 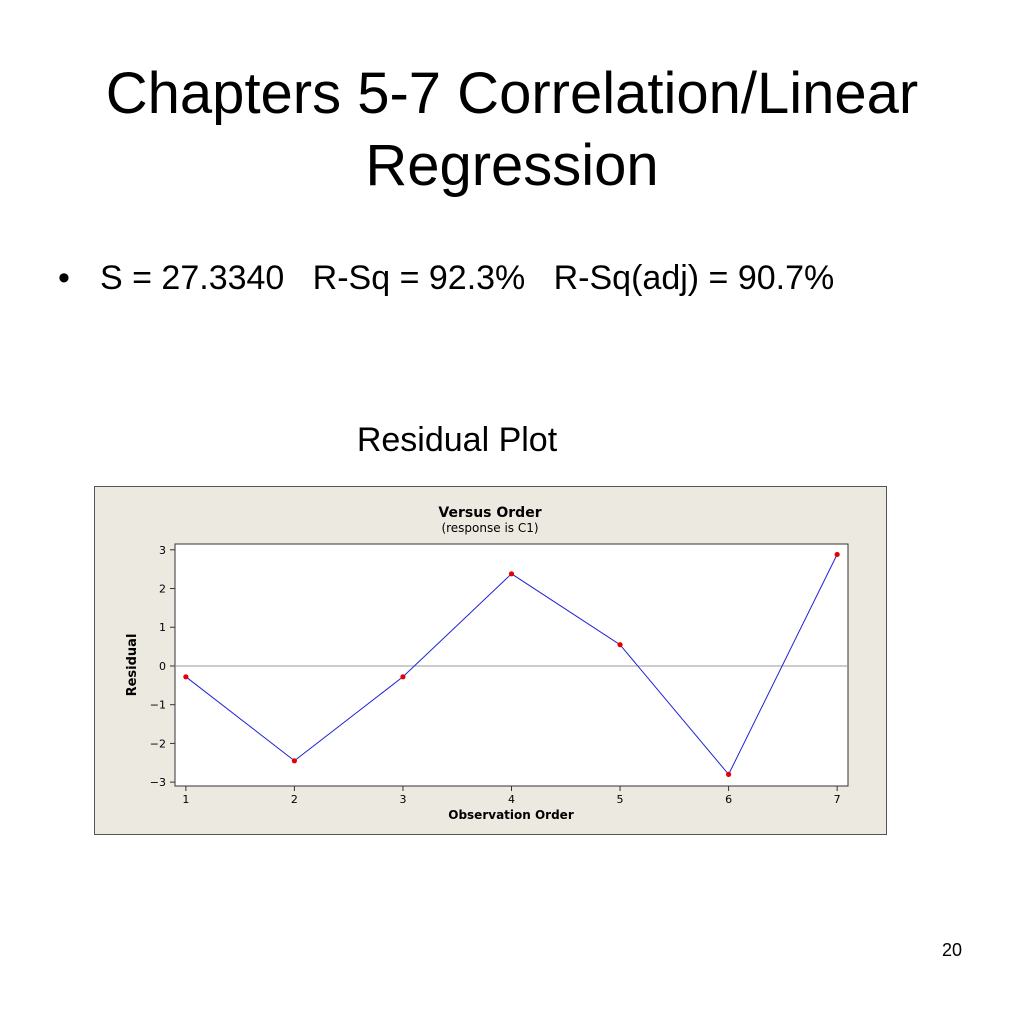 I want to click on x-tick-label: 6, so click(x=728, y=799).